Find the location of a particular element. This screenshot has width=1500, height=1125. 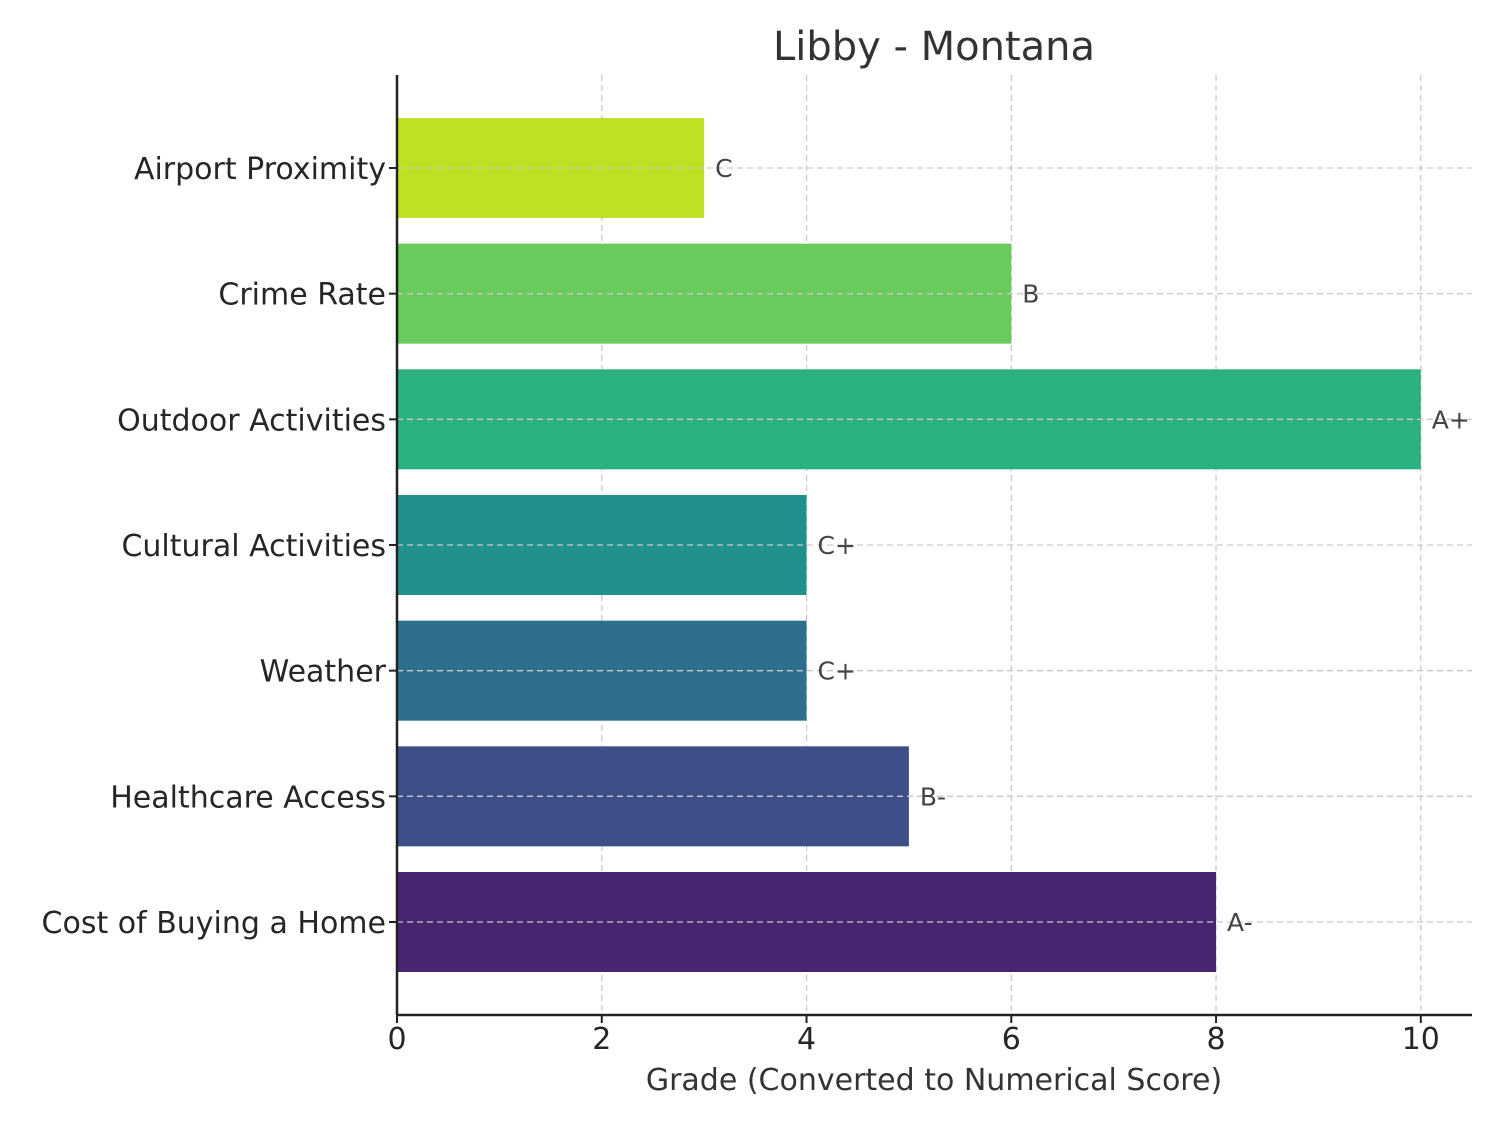

y-tick-label: Healthcare Access is located at coordinates (248, 797).